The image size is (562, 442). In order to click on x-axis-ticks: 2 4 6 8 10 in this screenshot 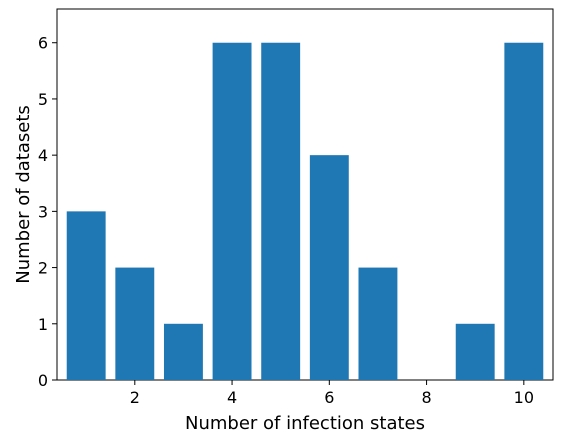, I will do `click(332, 393)`.